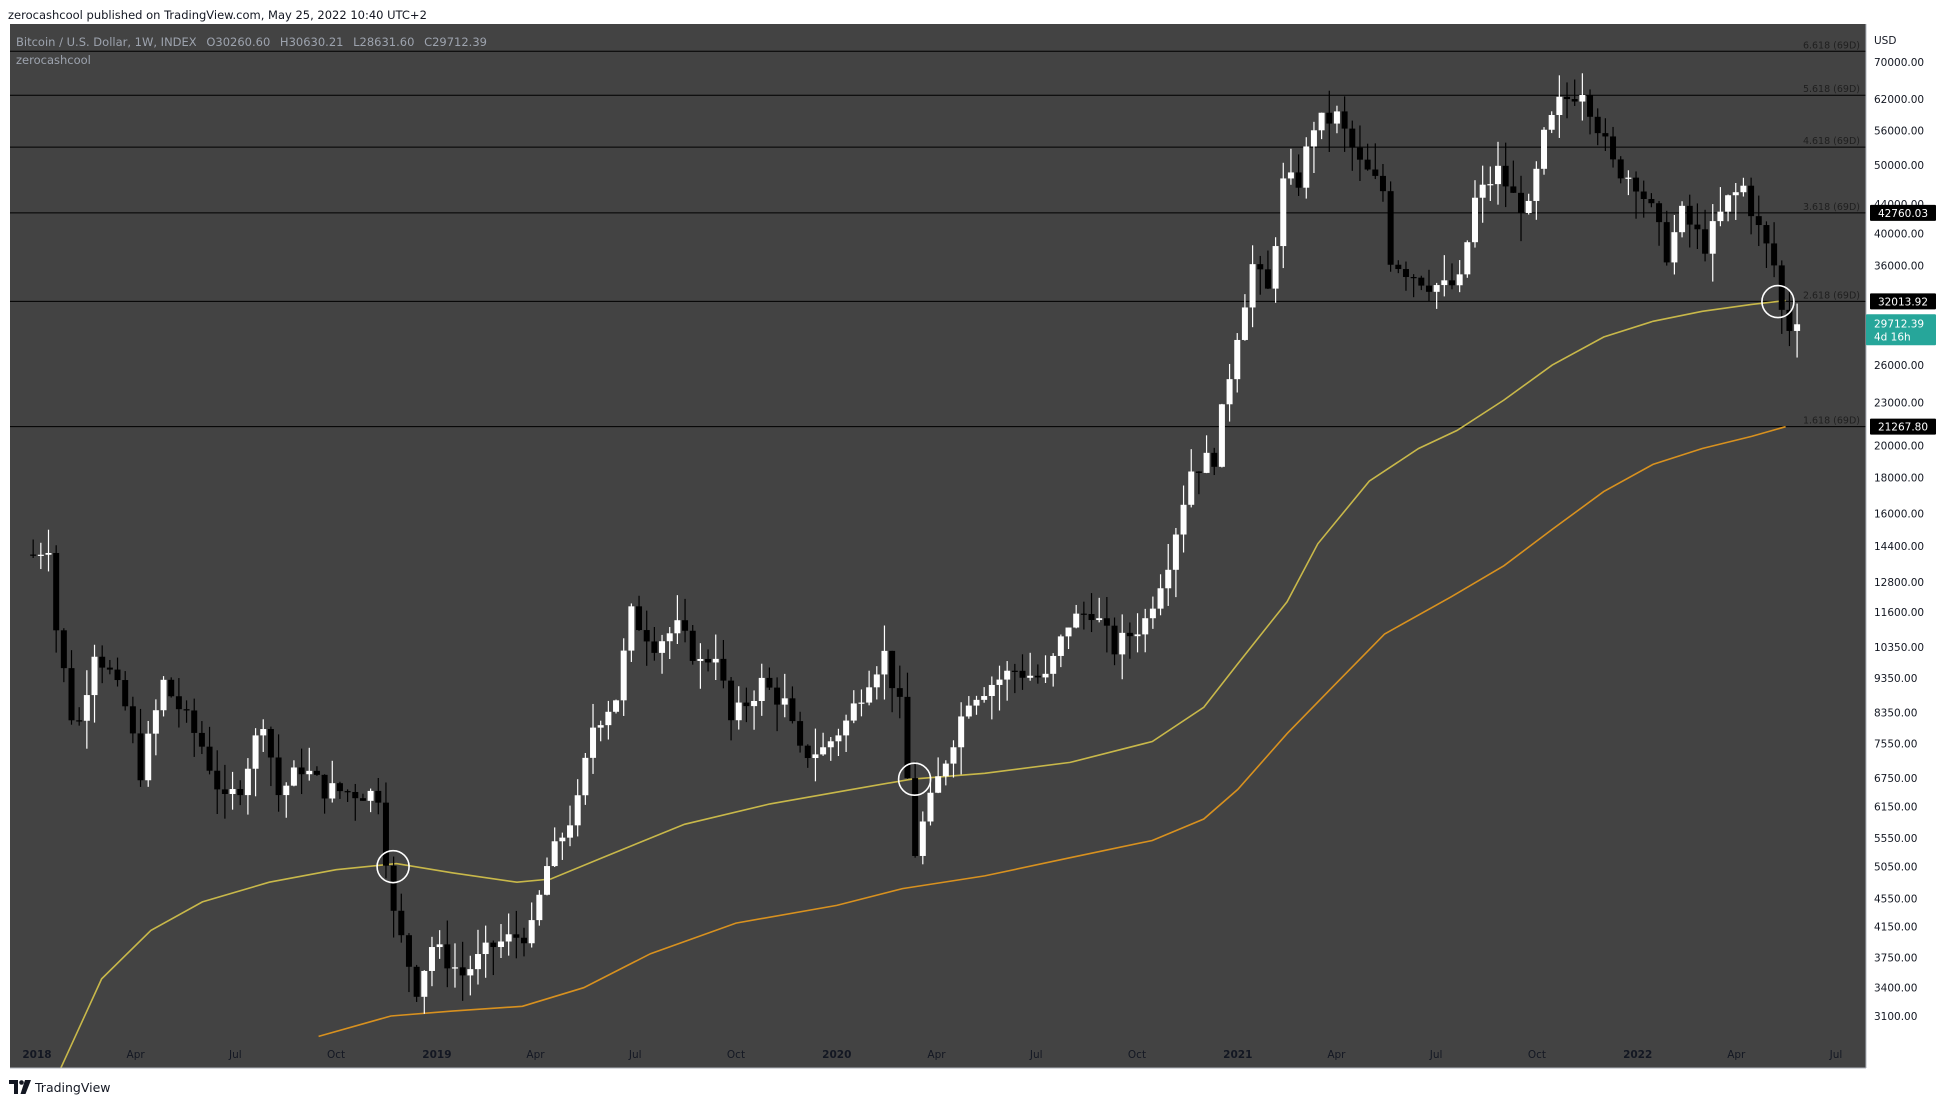  Describe the element at coordinates (53, 60) in the screenshot. I see `legend-indicator: zerocashcool` at that location.